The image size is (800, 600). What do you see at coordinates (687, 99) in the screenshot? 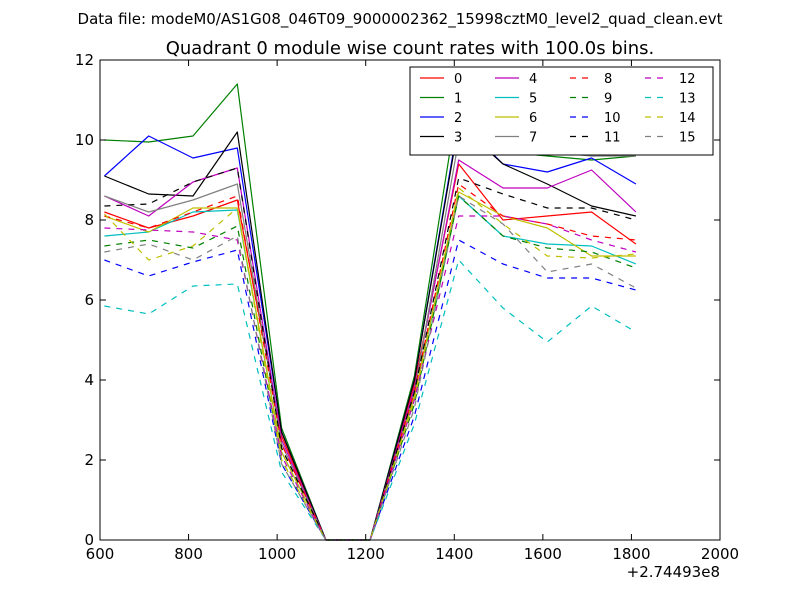
I see `legend-label-13: 13` at bounding box center [687, 99].